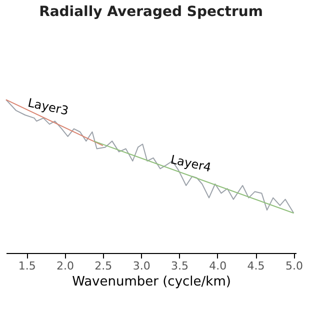 This screenshot has width=320, height=320. I want to click on x-tick-label: 2.5, so click(103, 266).